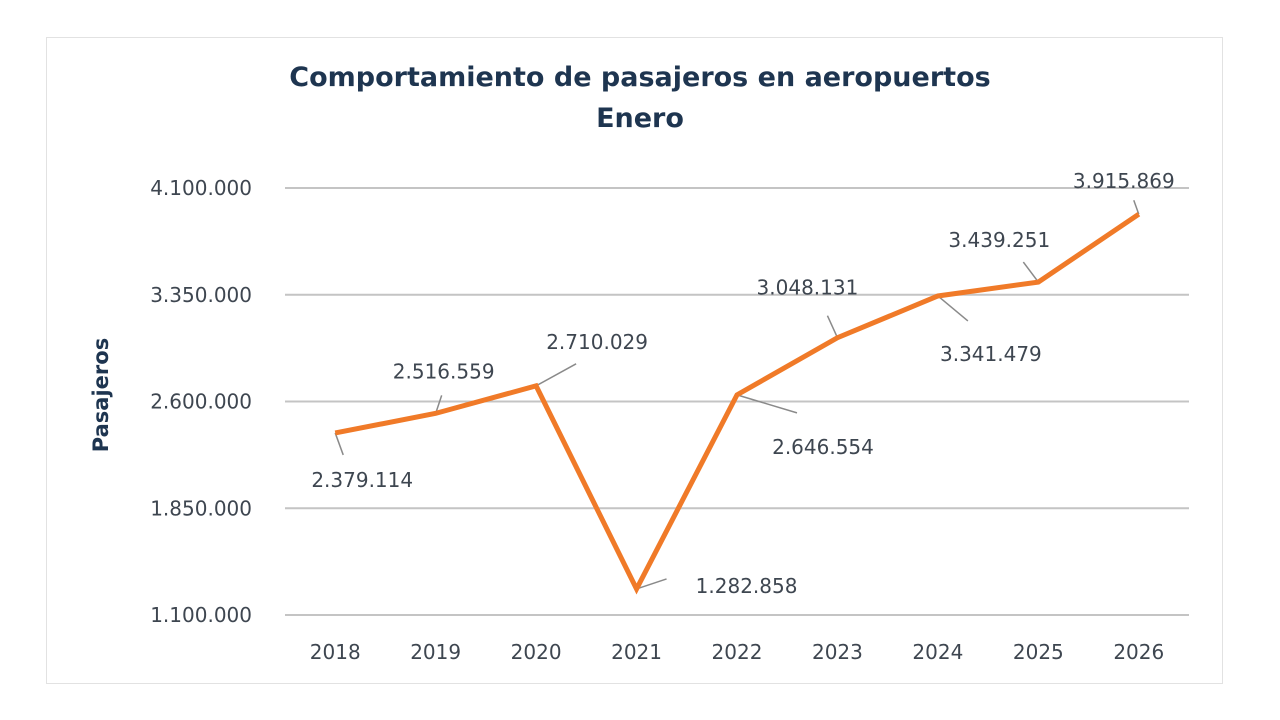  Describe the element at coordinates (747, 586) in the screenshot. I see `data-label: 1.282.858` at that location.